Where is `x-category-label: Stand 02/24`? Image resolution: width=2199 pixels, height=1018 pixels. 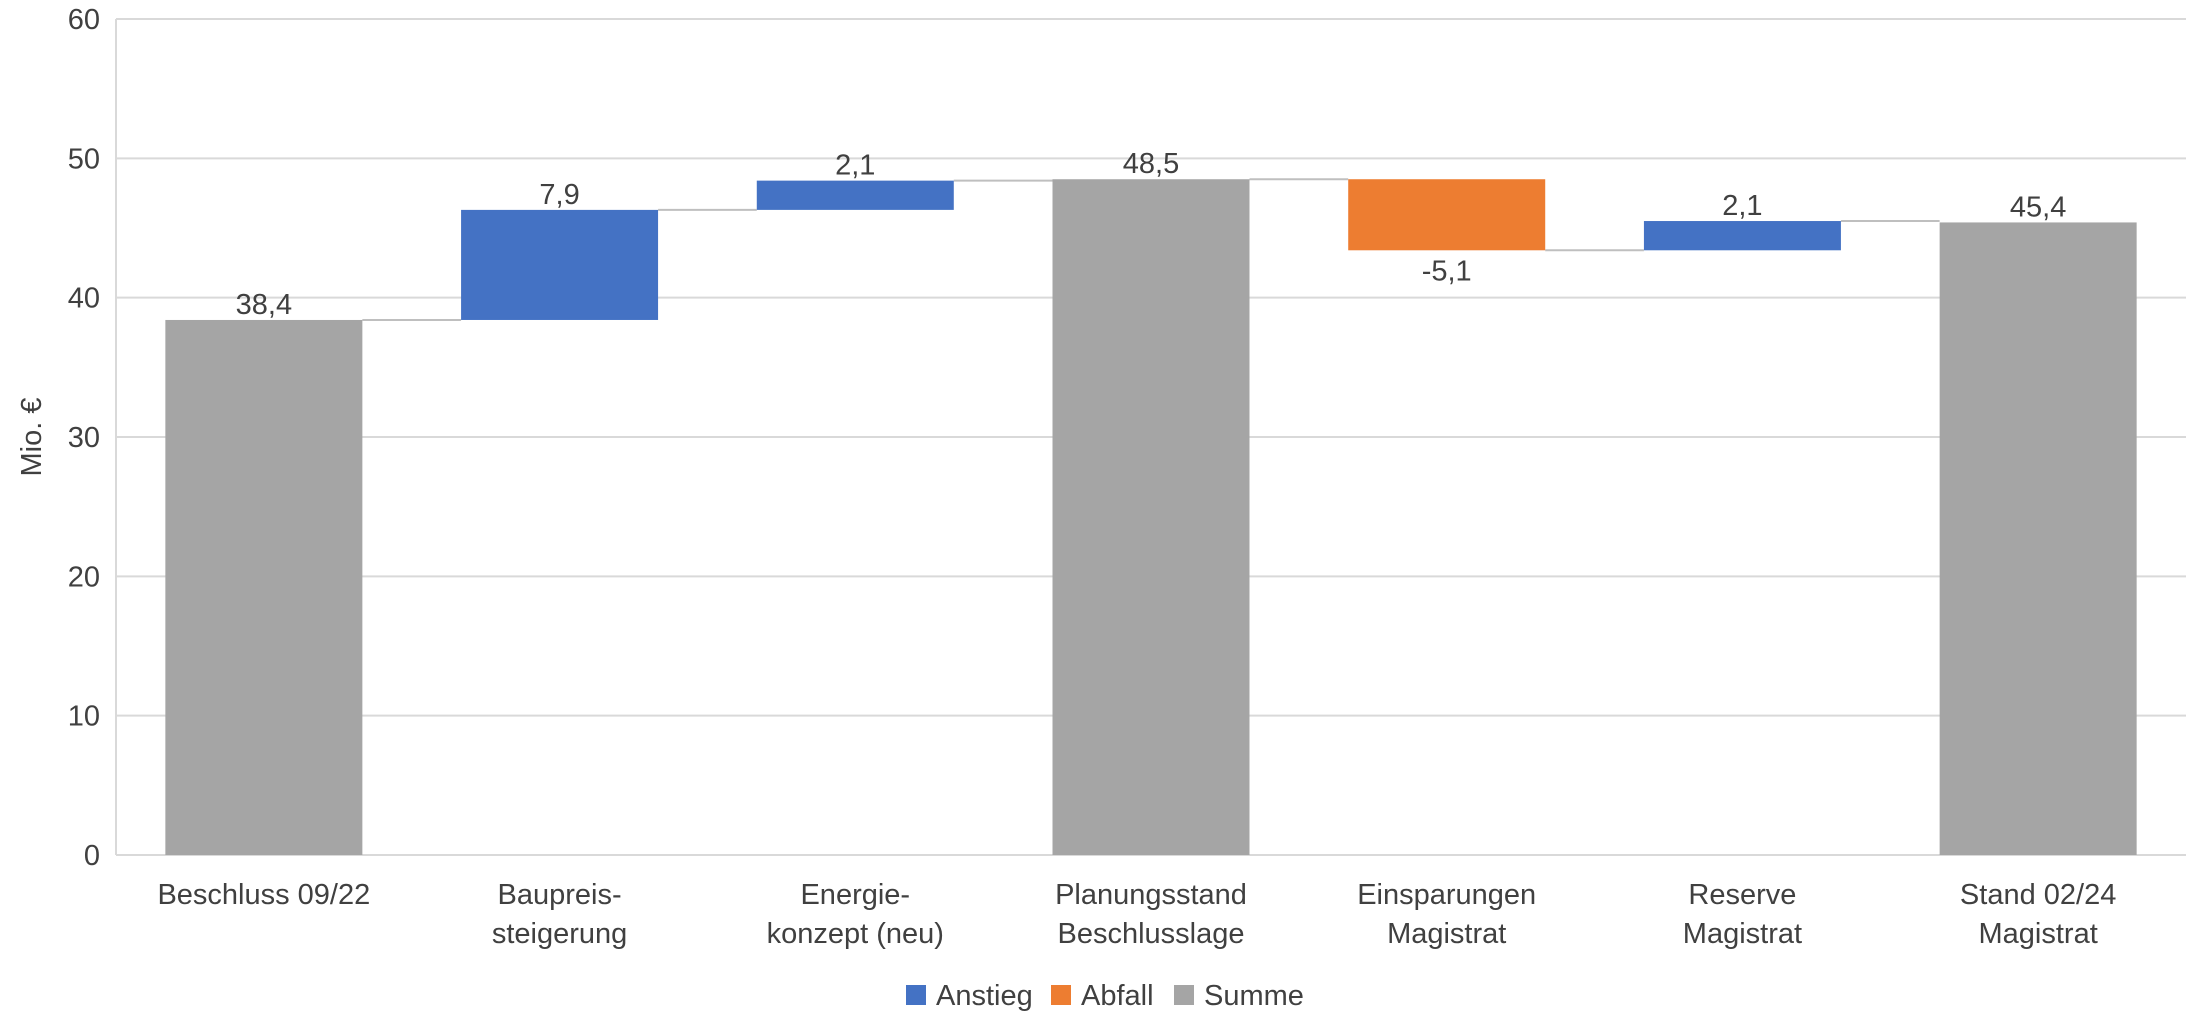
x-category-label: Stand 02/24 is located at coordinates (2038, 895).